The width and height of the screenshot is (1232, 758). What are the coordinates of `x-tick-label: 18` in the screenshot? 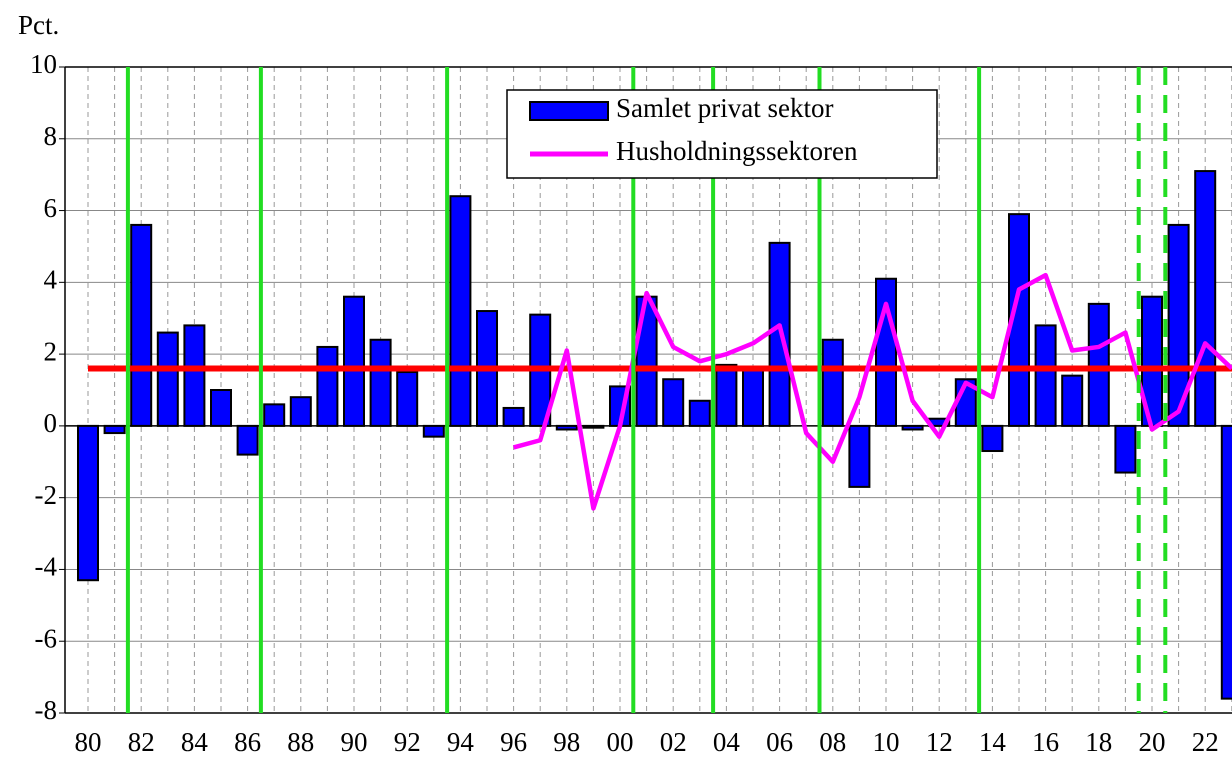 It's located at (1098, 742).